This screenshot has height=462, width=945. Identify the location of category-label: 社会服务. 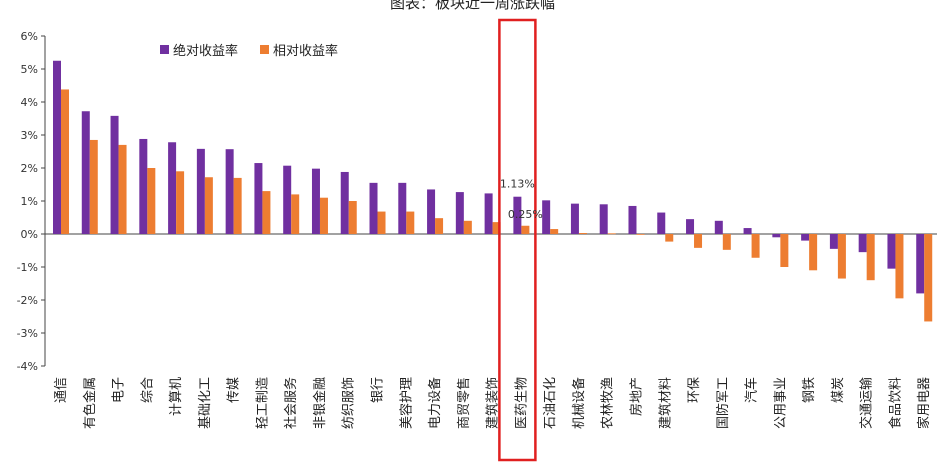
(291, 403).